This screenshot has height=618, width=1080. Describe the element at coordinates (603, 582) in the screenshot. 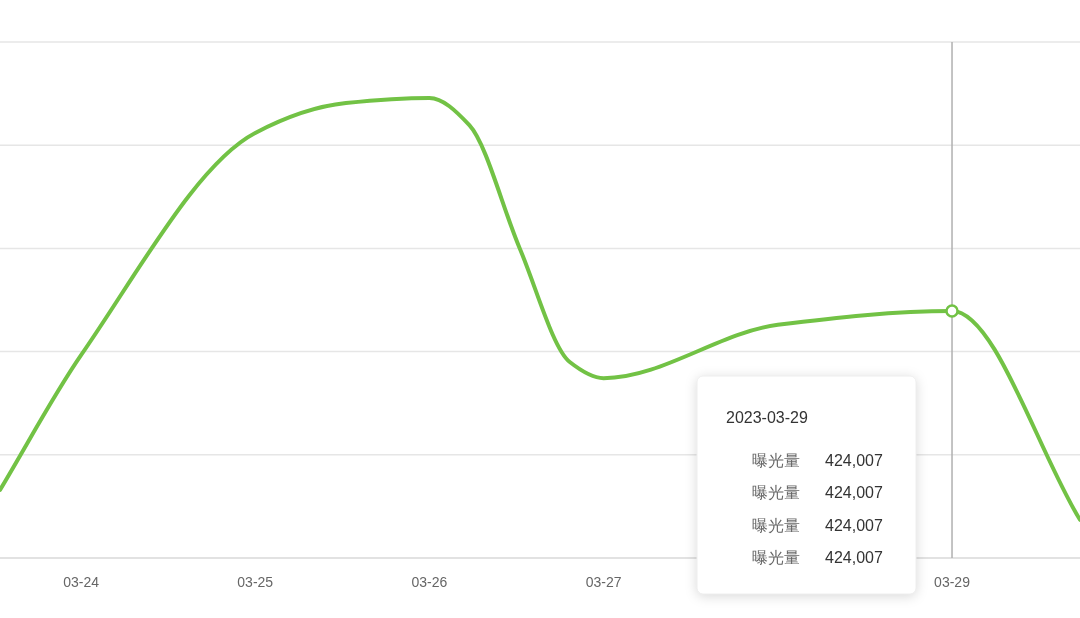

I see `x-tick-label: 03-27` at that location.